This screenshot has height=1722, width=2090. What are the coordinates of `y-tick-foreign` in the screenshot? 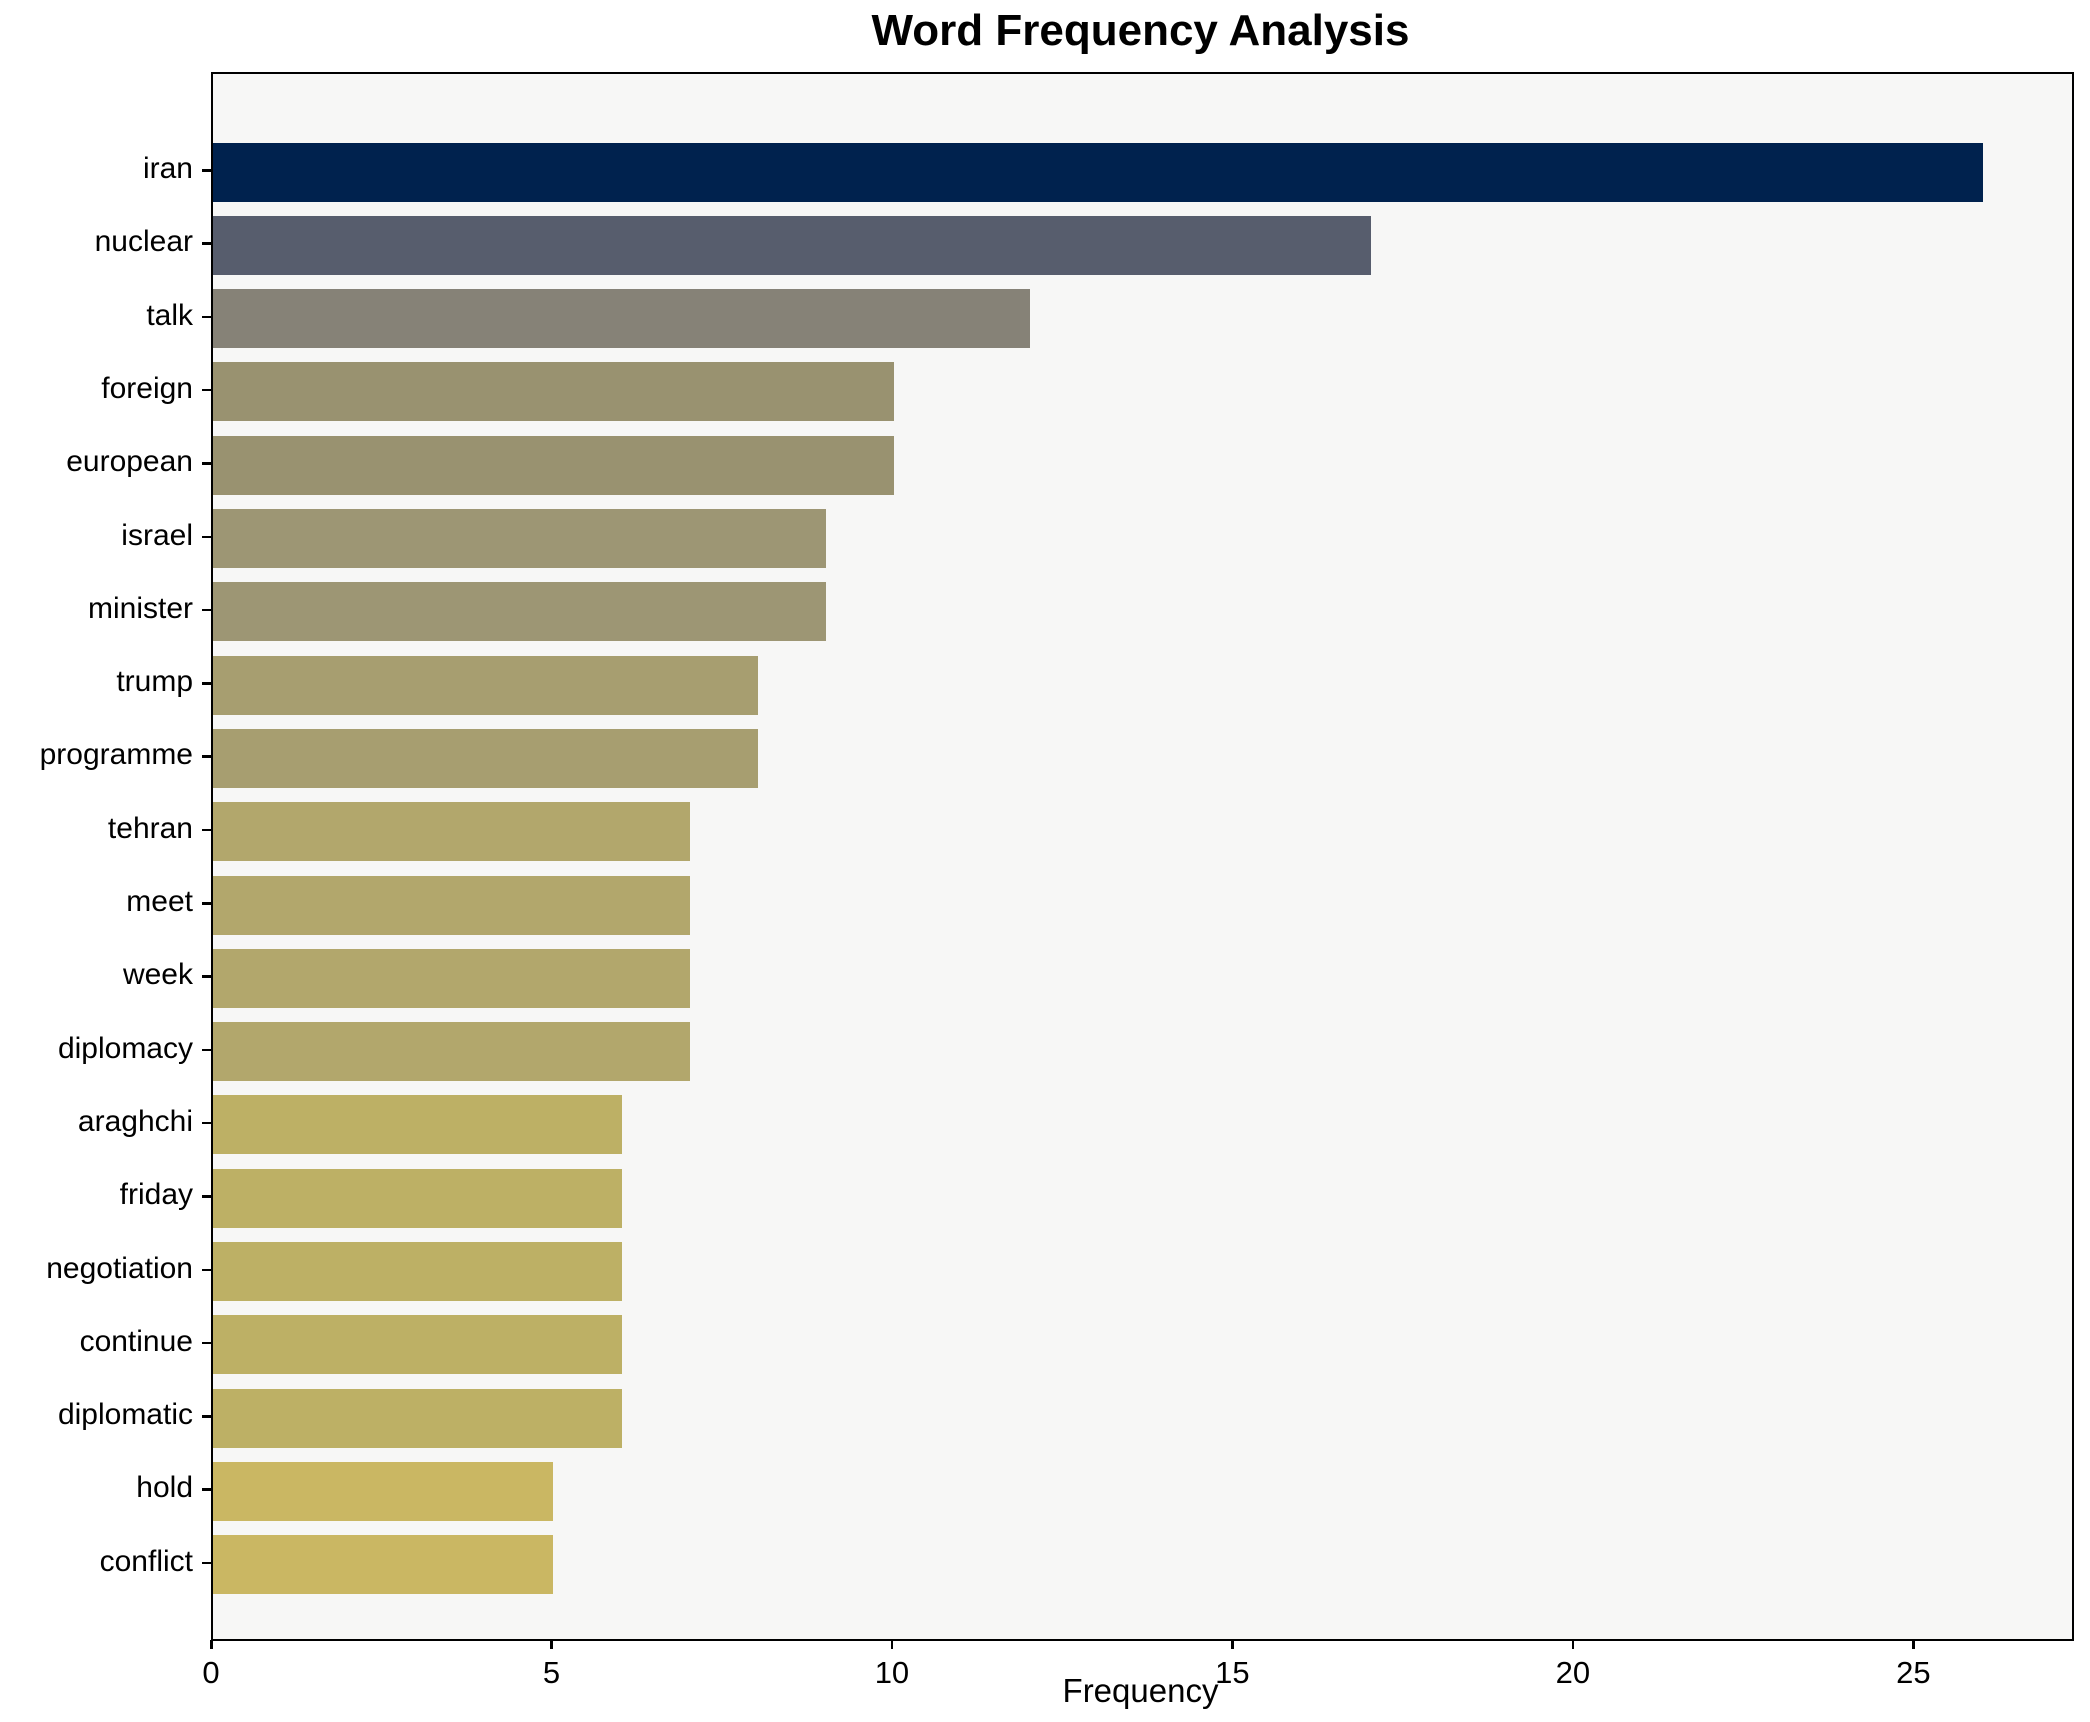 It's located at (206, 390).